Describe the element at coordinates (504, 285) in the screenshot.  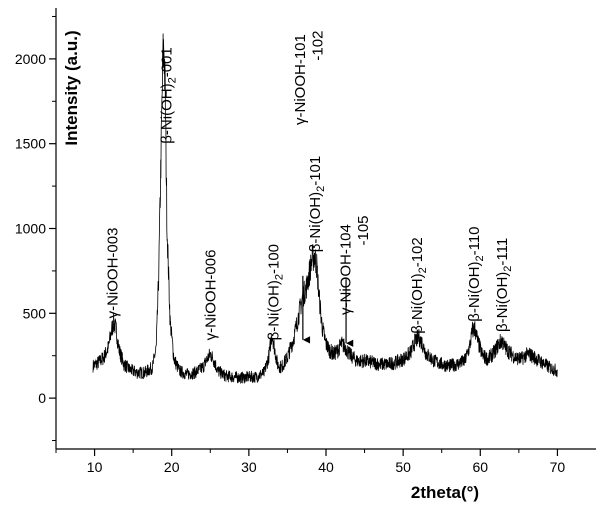
I see `peak-label: β-Ni(OH)2-111` at that location.